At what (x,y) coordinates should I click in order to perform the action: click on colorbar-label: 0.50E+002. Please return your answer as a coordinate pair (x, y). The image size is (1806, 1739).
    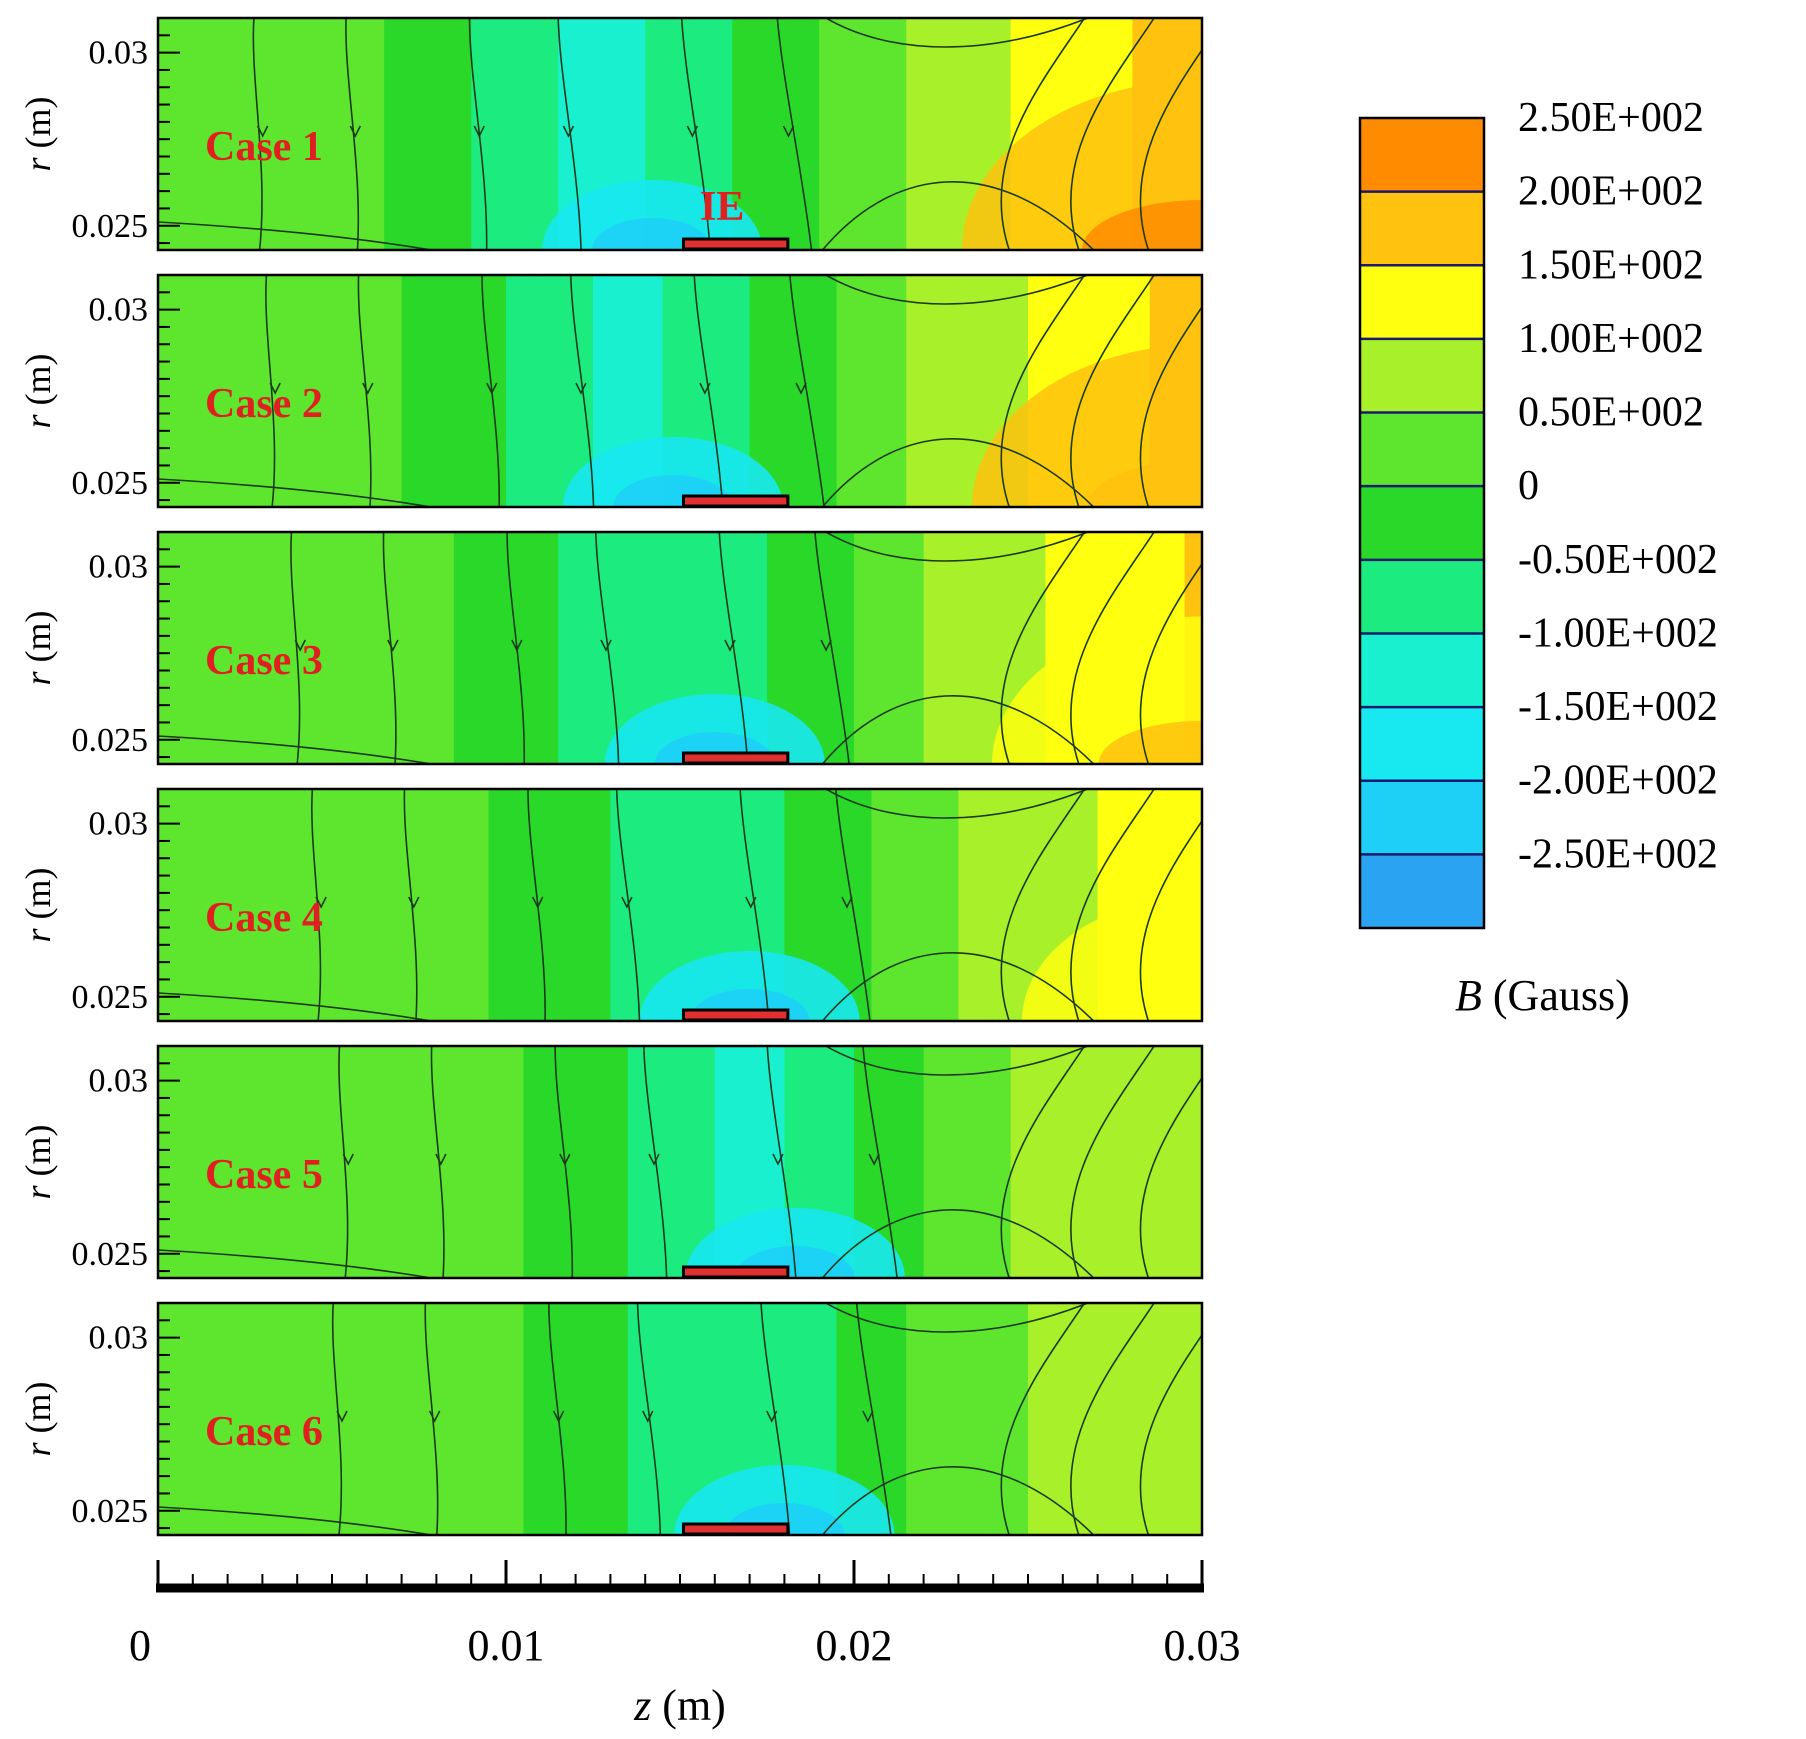
    Looking at the image, I should click on (1611, 413).